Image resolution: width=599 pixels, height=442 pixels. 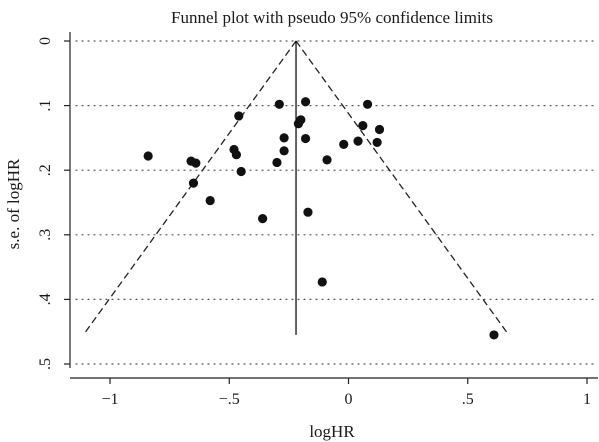 I want to click on y-axis-label: s.e. of logHR, so click(x=13, y=203).